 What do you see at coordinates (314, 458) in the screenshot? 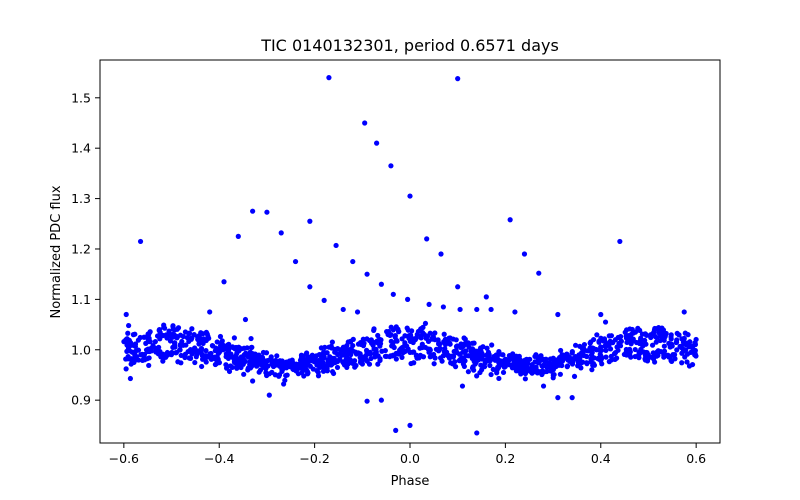
I see `x-tick-label: −0.2` at bounding box center [314, 458].